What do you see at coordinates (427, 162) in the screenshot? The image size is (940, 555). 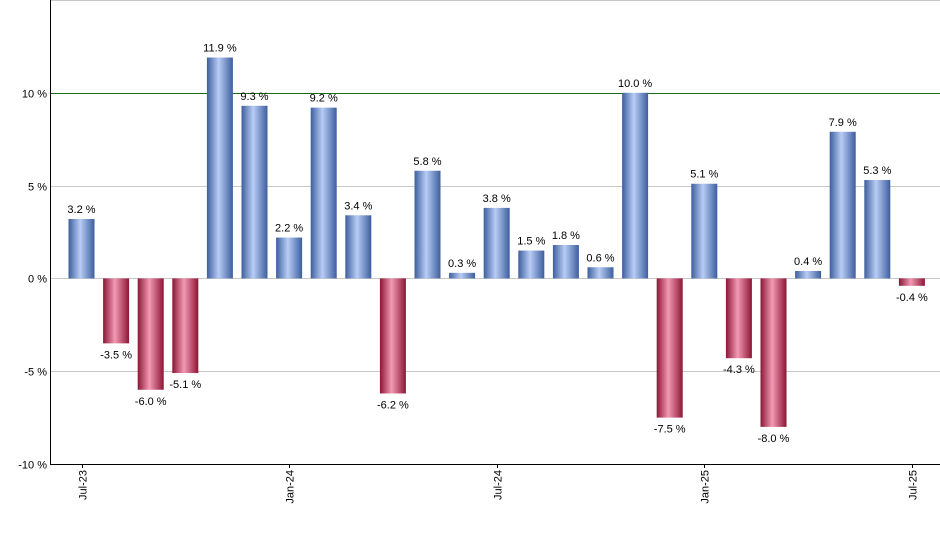 I see `data-label: 5.8 %` at bounding box center [427, 162].